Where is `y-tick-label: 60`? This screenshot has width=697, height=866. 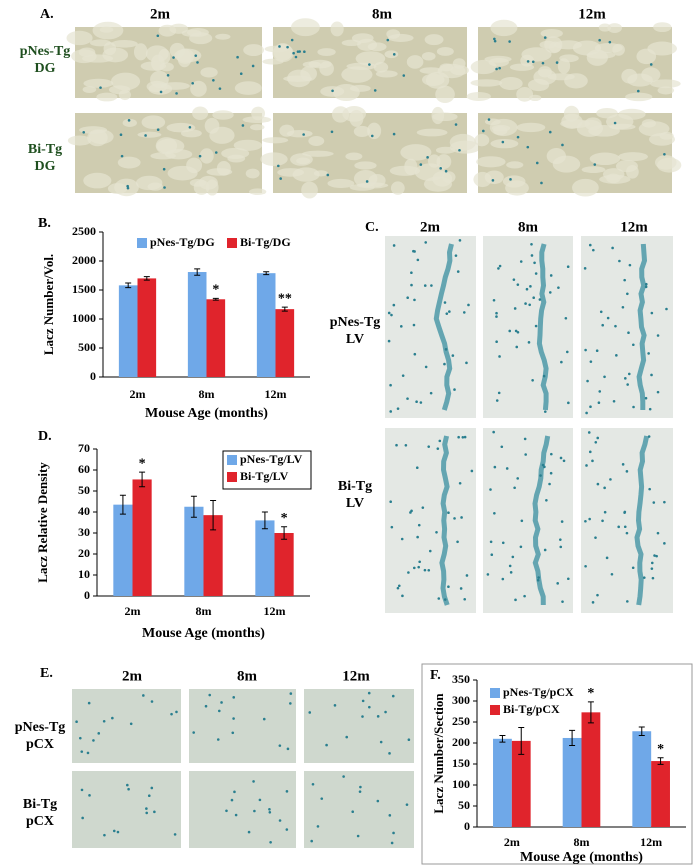
y-tick-label: 60 is located at coordinates (84, 469).